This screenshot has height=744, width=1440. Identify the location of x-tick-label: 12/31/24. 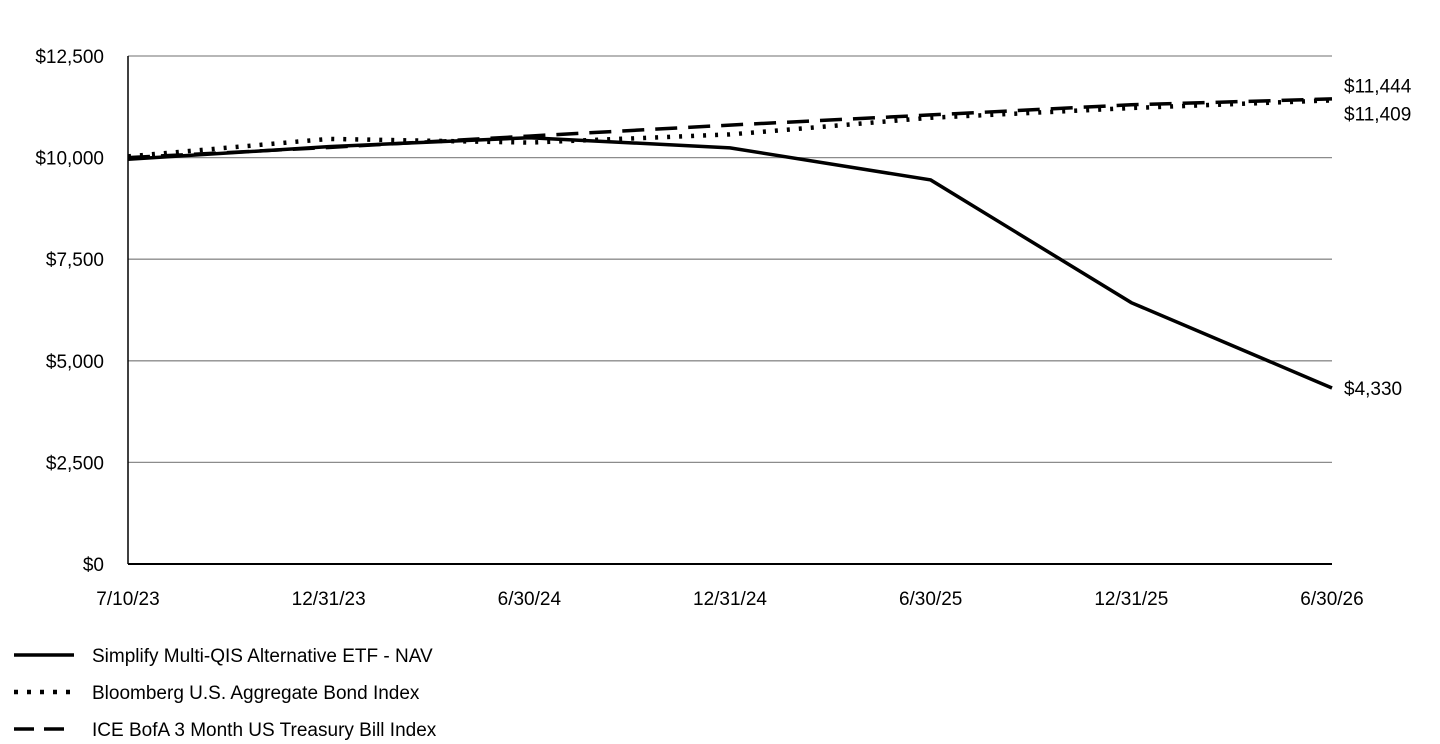
(730, 599).